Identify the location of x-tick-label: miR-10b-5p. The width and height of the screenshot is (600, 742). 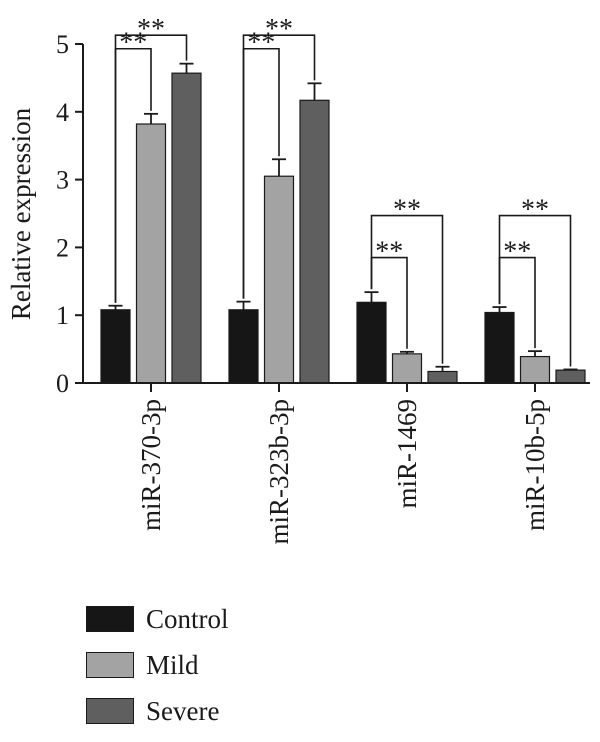
(535, 465).